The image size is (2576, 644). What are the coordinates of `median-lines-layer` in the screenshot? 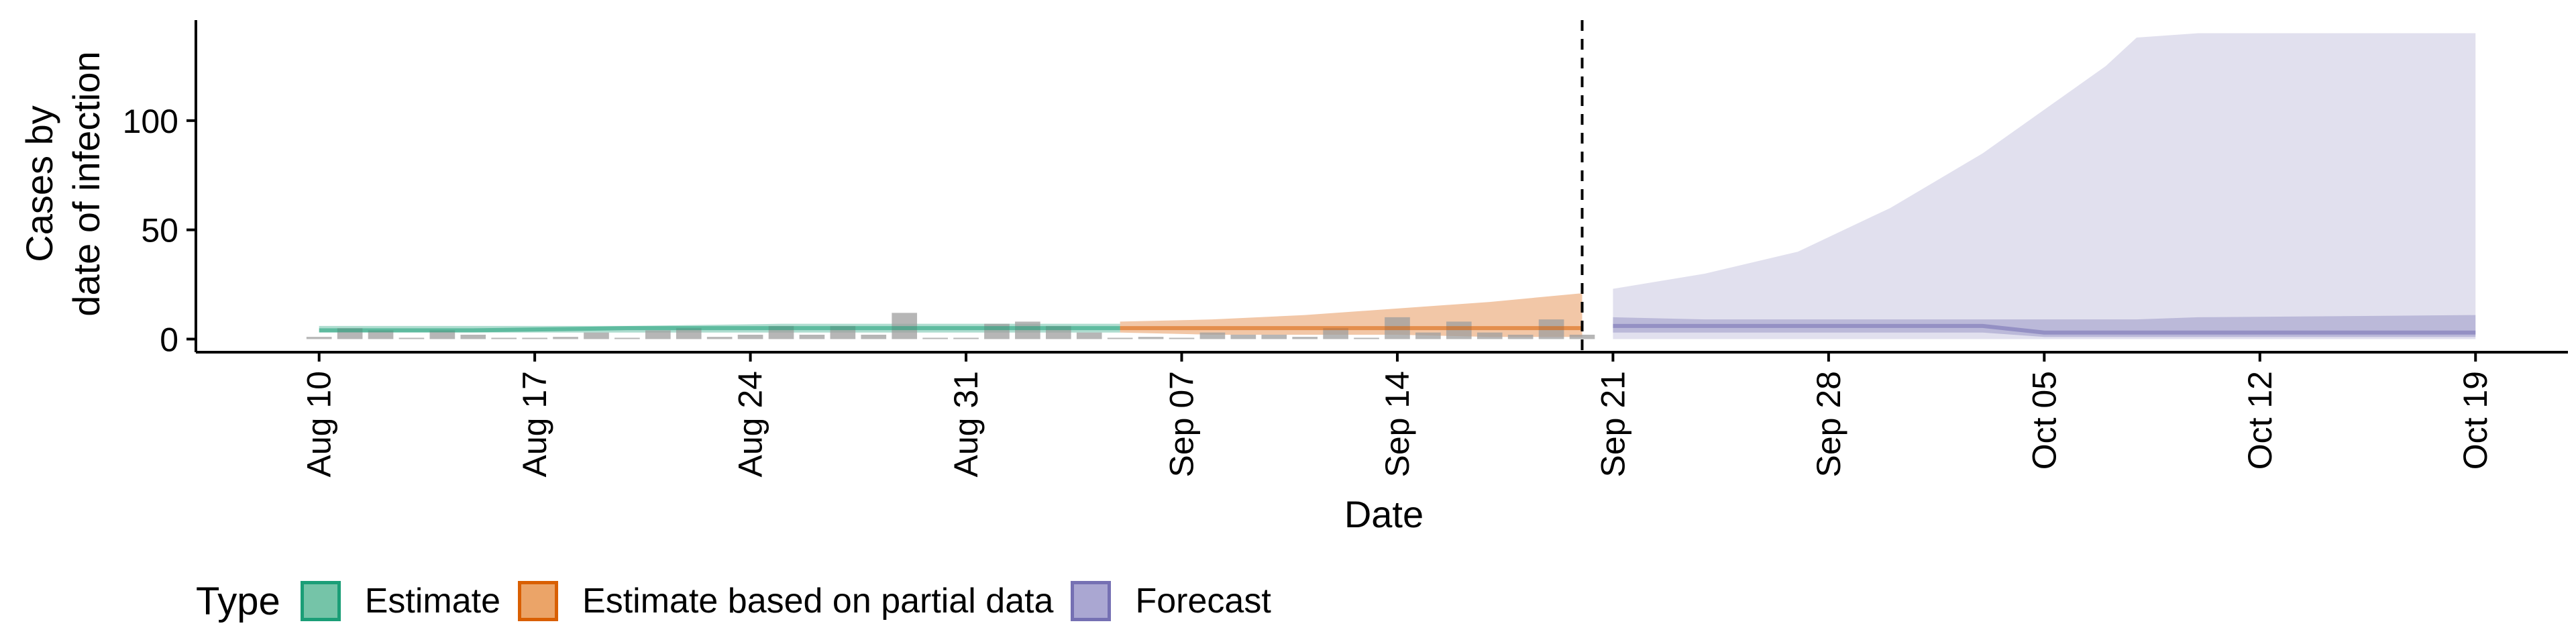 It's located at (1397, 329).